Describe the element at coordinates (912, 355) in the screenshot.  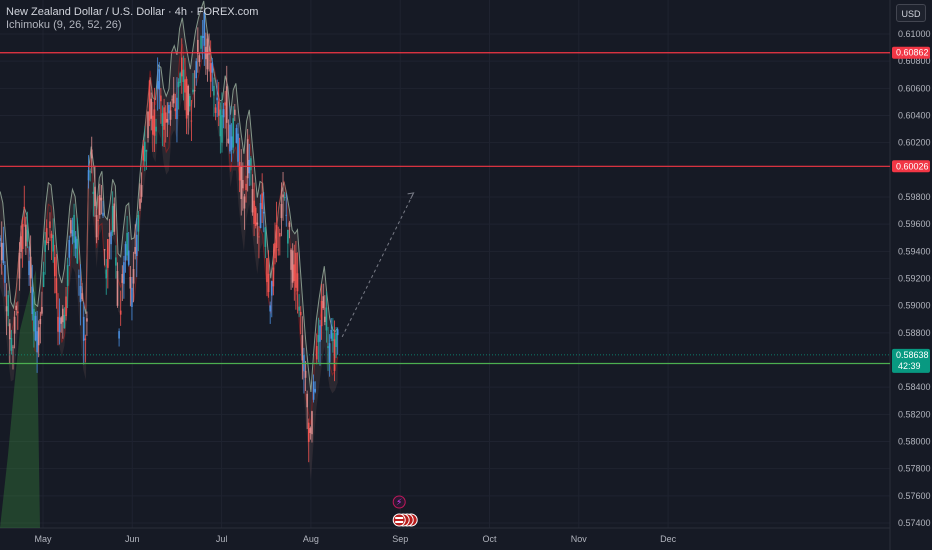
I see `last-price-label: 0.58638` at that location.